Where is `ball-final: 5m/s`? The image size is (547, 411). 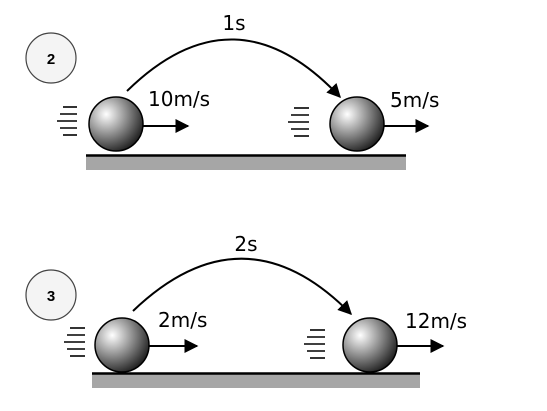 ball-final: 5m/s is located at coordinates (363, 120).